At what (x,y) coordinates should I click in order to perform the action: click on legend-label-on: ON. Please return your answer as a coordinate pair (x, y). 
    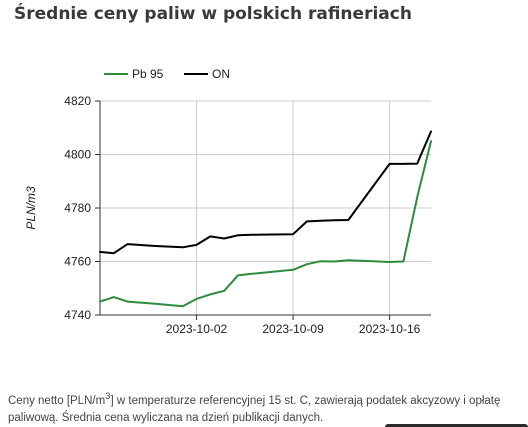
    Looking at the image, I should click on (221, 74).